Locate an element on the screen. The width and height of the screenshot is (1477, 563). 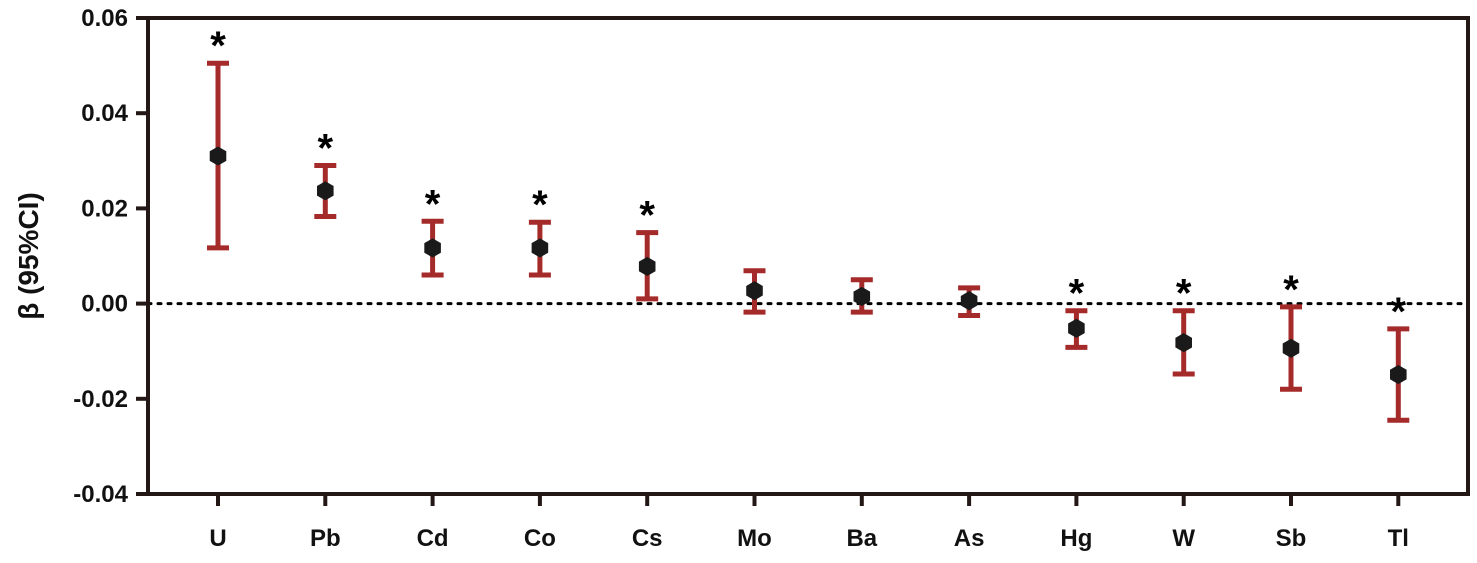
y-tick-label: -0.04 is located at coordinates (100, 494).